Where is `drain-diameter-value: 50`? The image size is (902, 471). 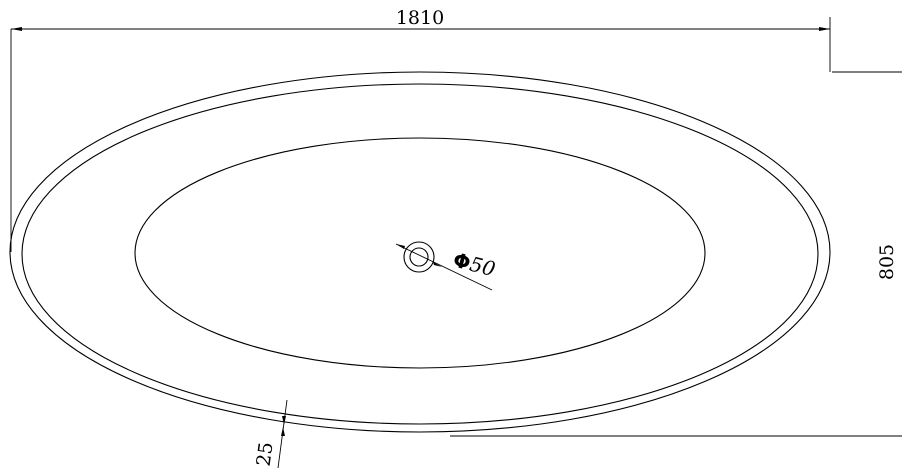 drain-diameter-value: 50 is located at coordinates (482, 267).